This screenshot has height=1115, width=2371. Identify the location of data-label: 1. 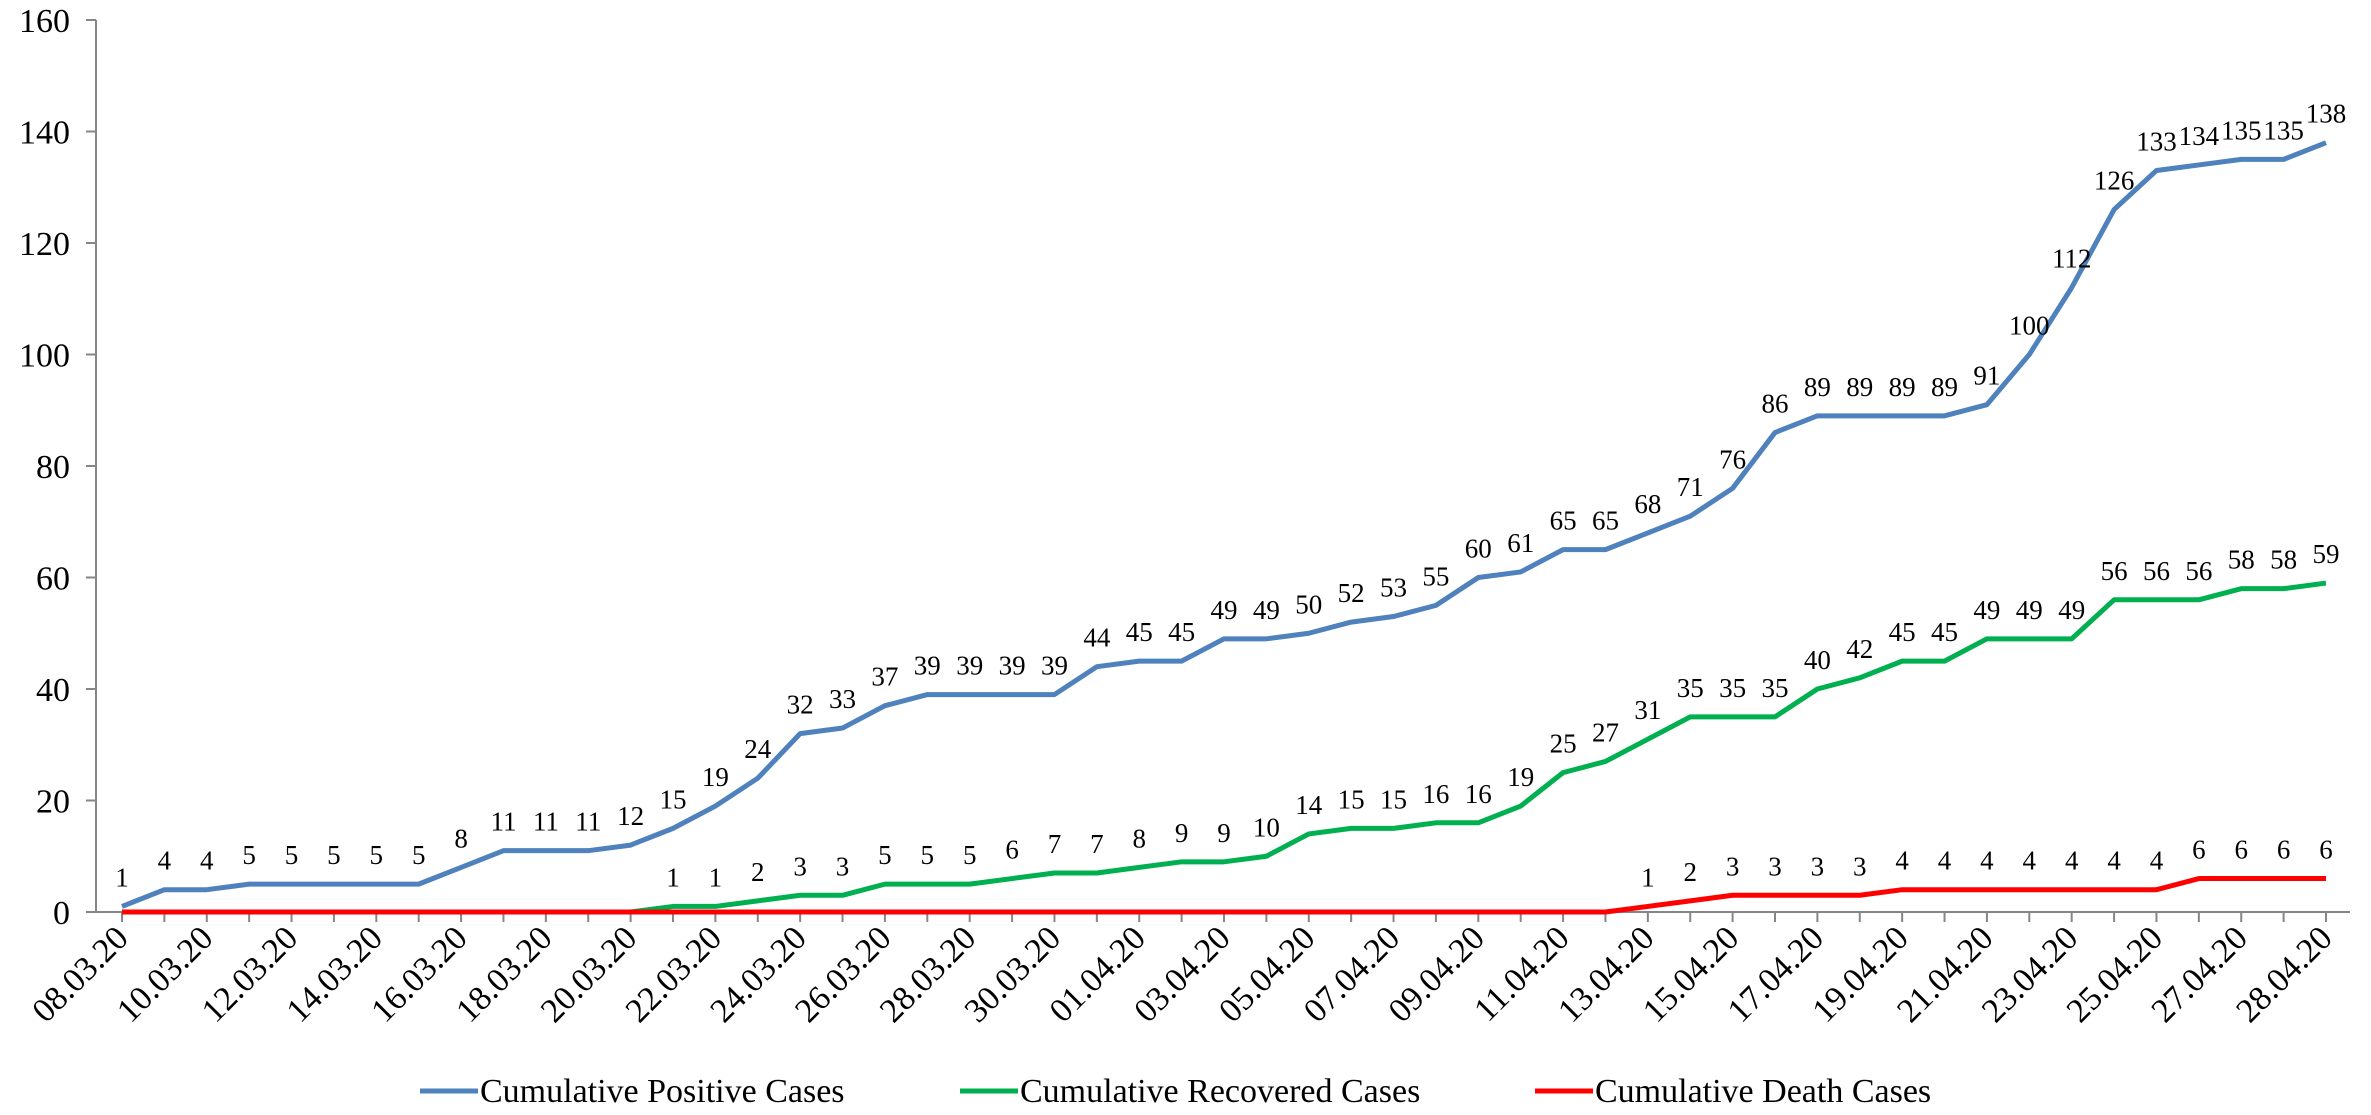
(716, 877).